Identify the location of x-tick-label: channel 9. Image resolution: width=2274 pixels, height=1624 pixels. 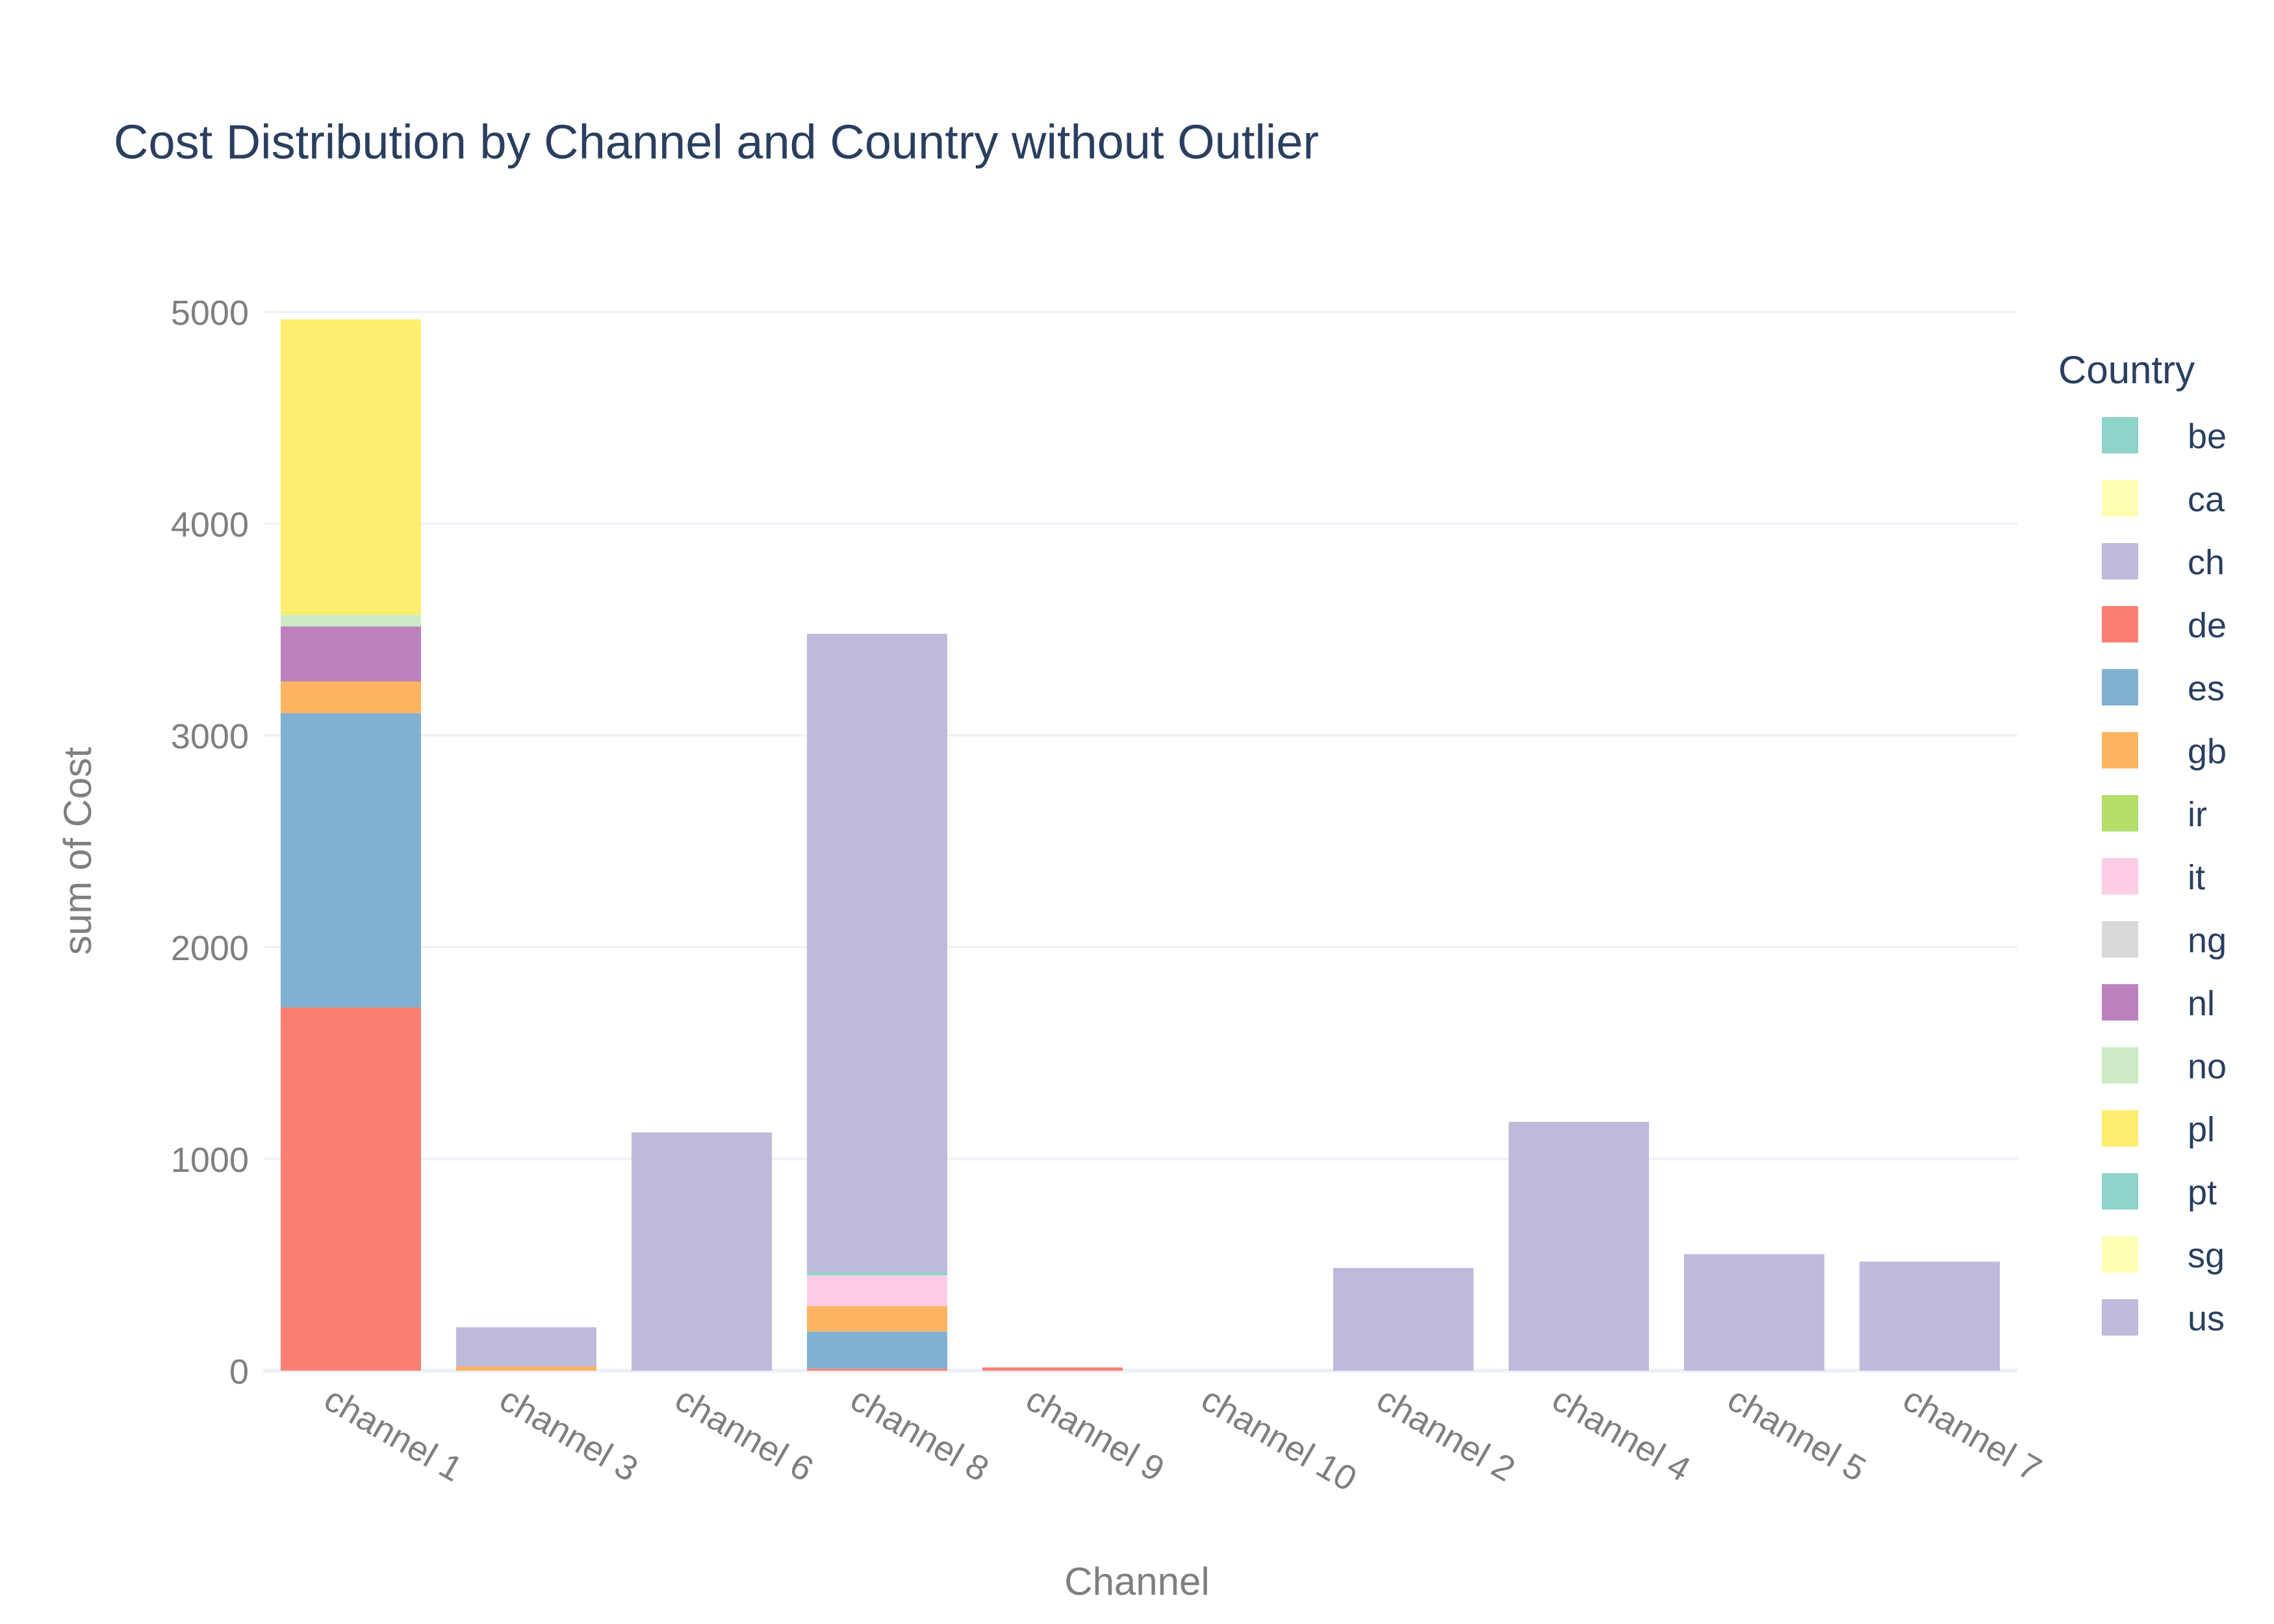
(1095, 1434).